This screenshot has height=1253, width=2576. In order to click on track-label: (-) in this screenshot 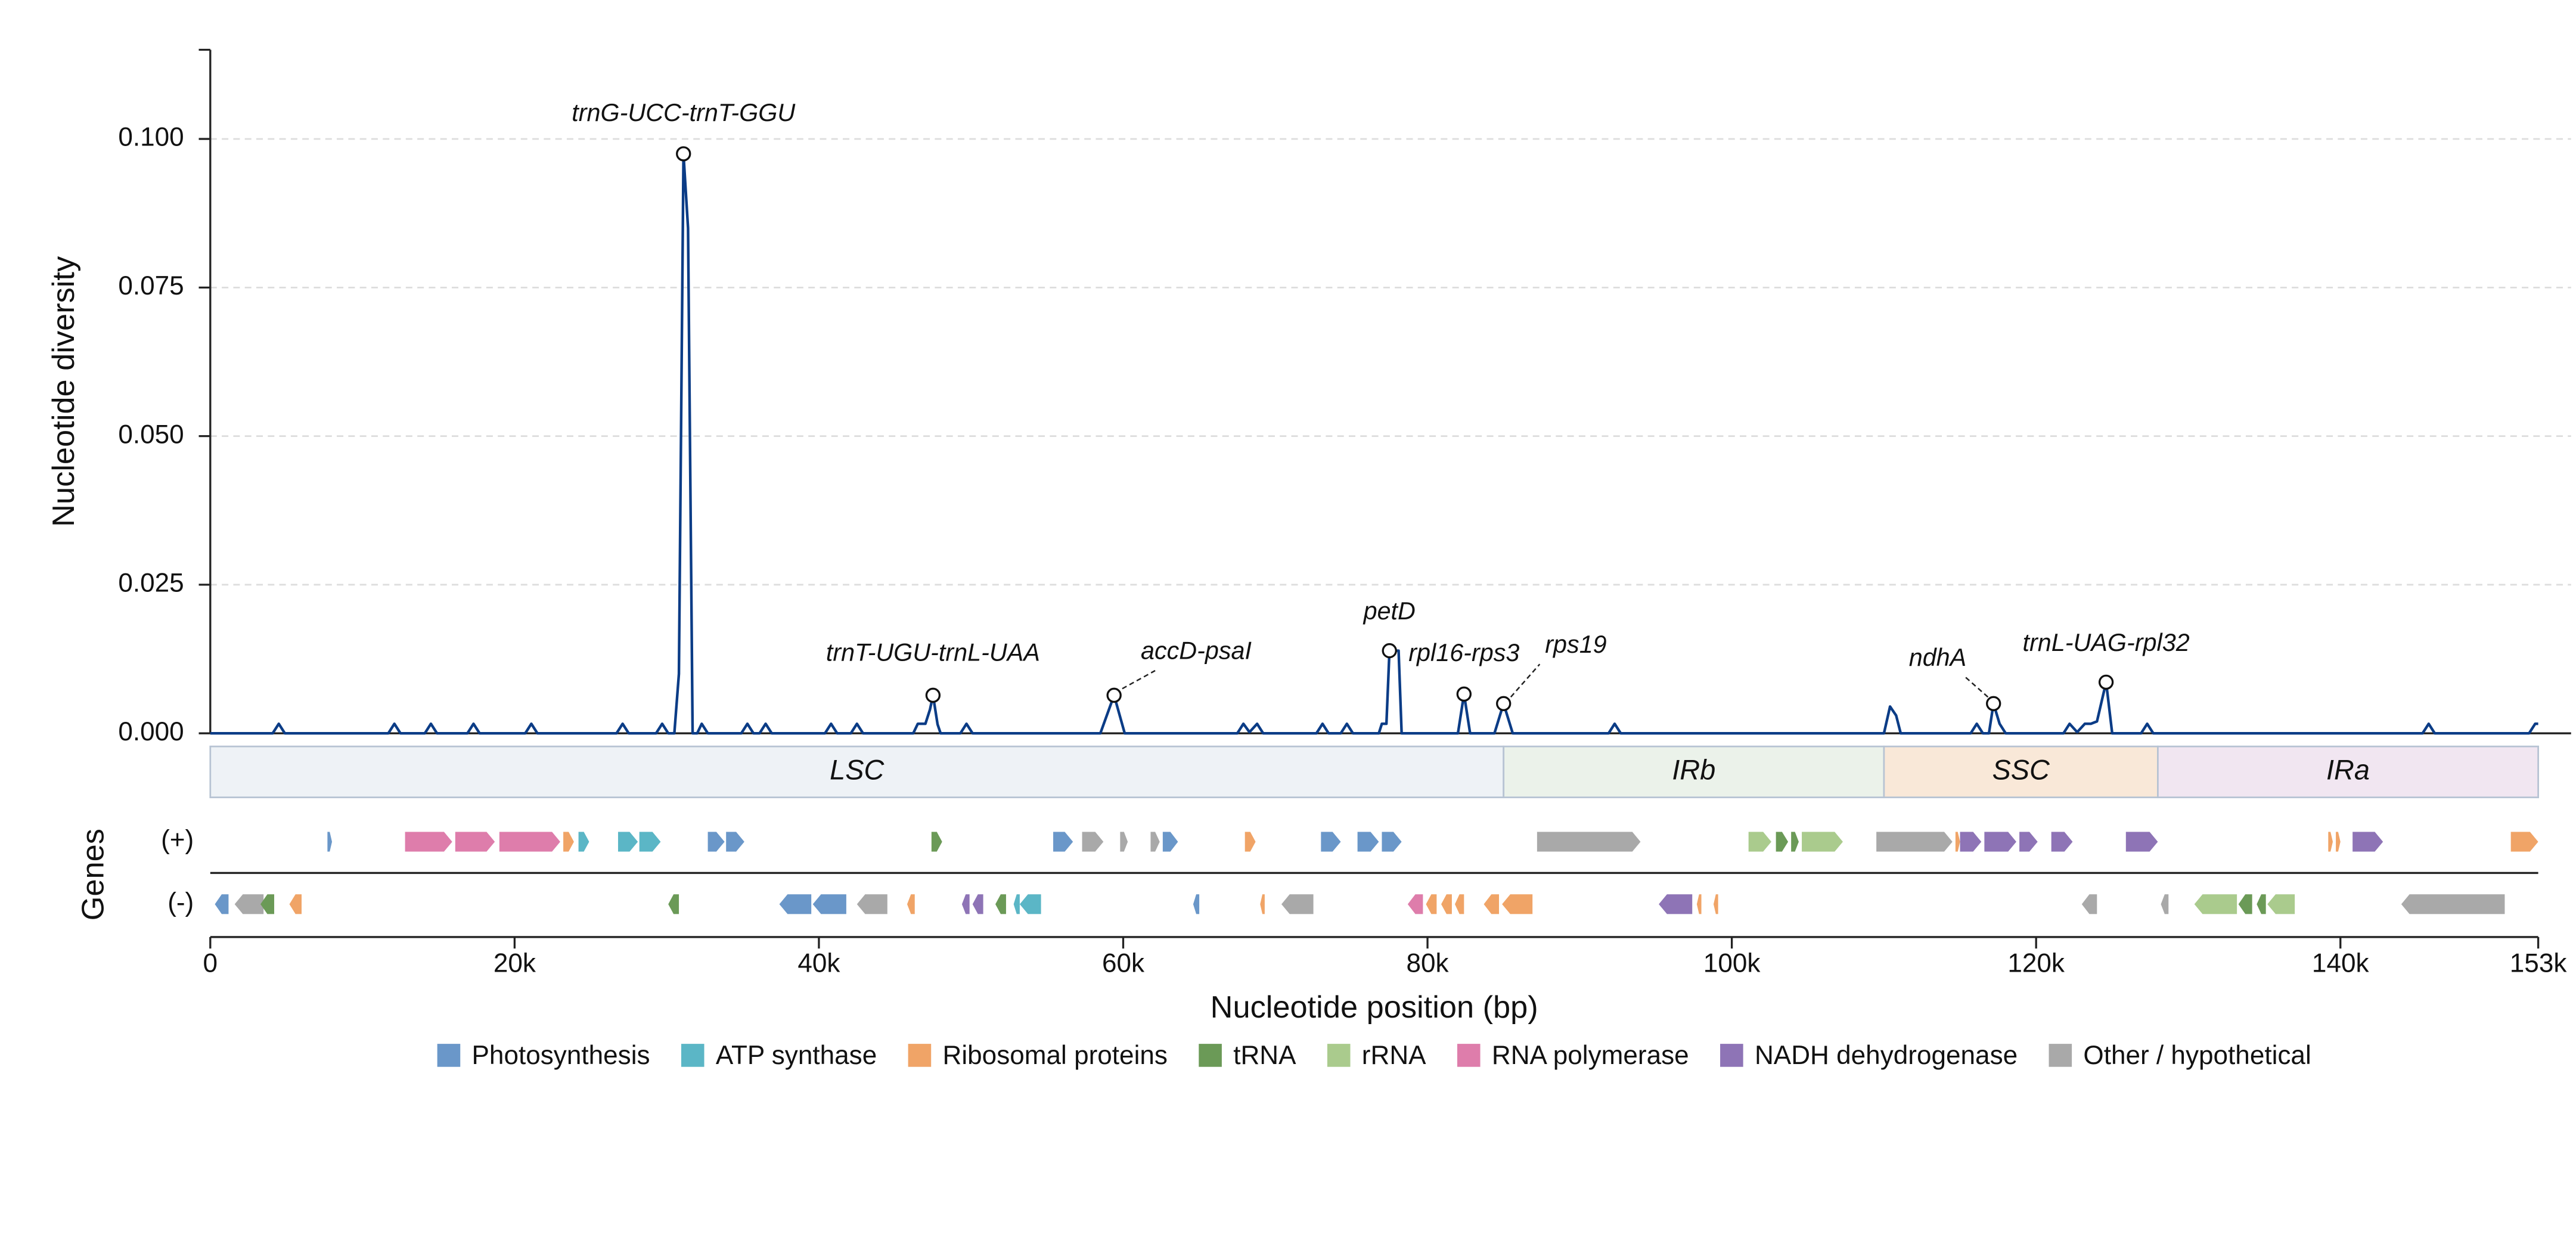, I will do `click(181, 902)`.